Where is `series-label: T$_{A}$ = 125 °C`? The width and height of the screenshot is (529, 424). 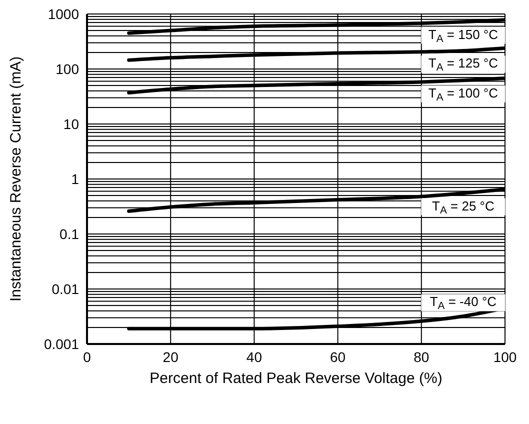 series-label: T$_{A}$ = 125 °C is located at coordinates (463, 65).